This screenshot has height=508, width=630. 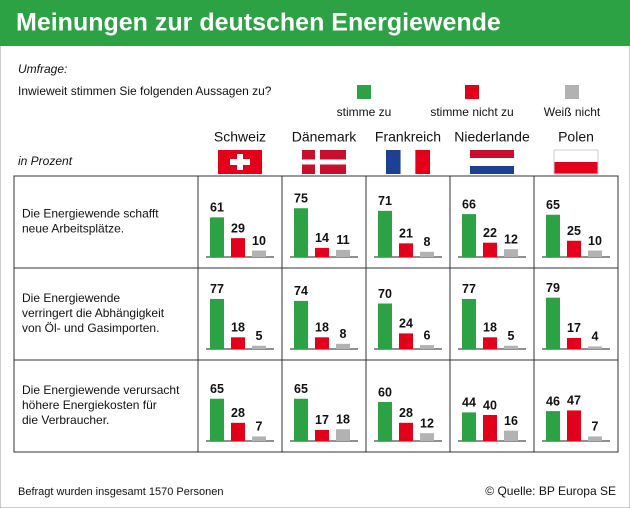 I want to click on value-label: 71, so click(x=385, y=201).